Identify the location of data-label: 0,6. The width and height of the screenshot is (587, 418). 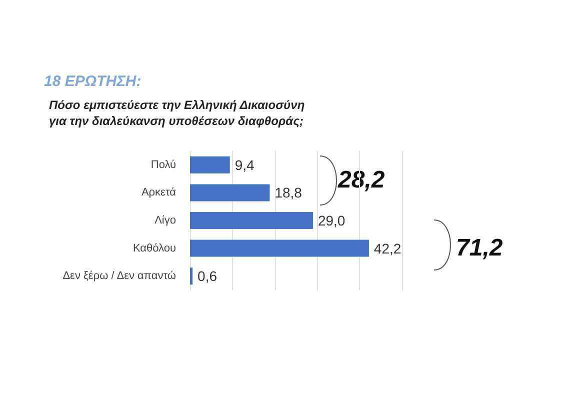
(208, 276).